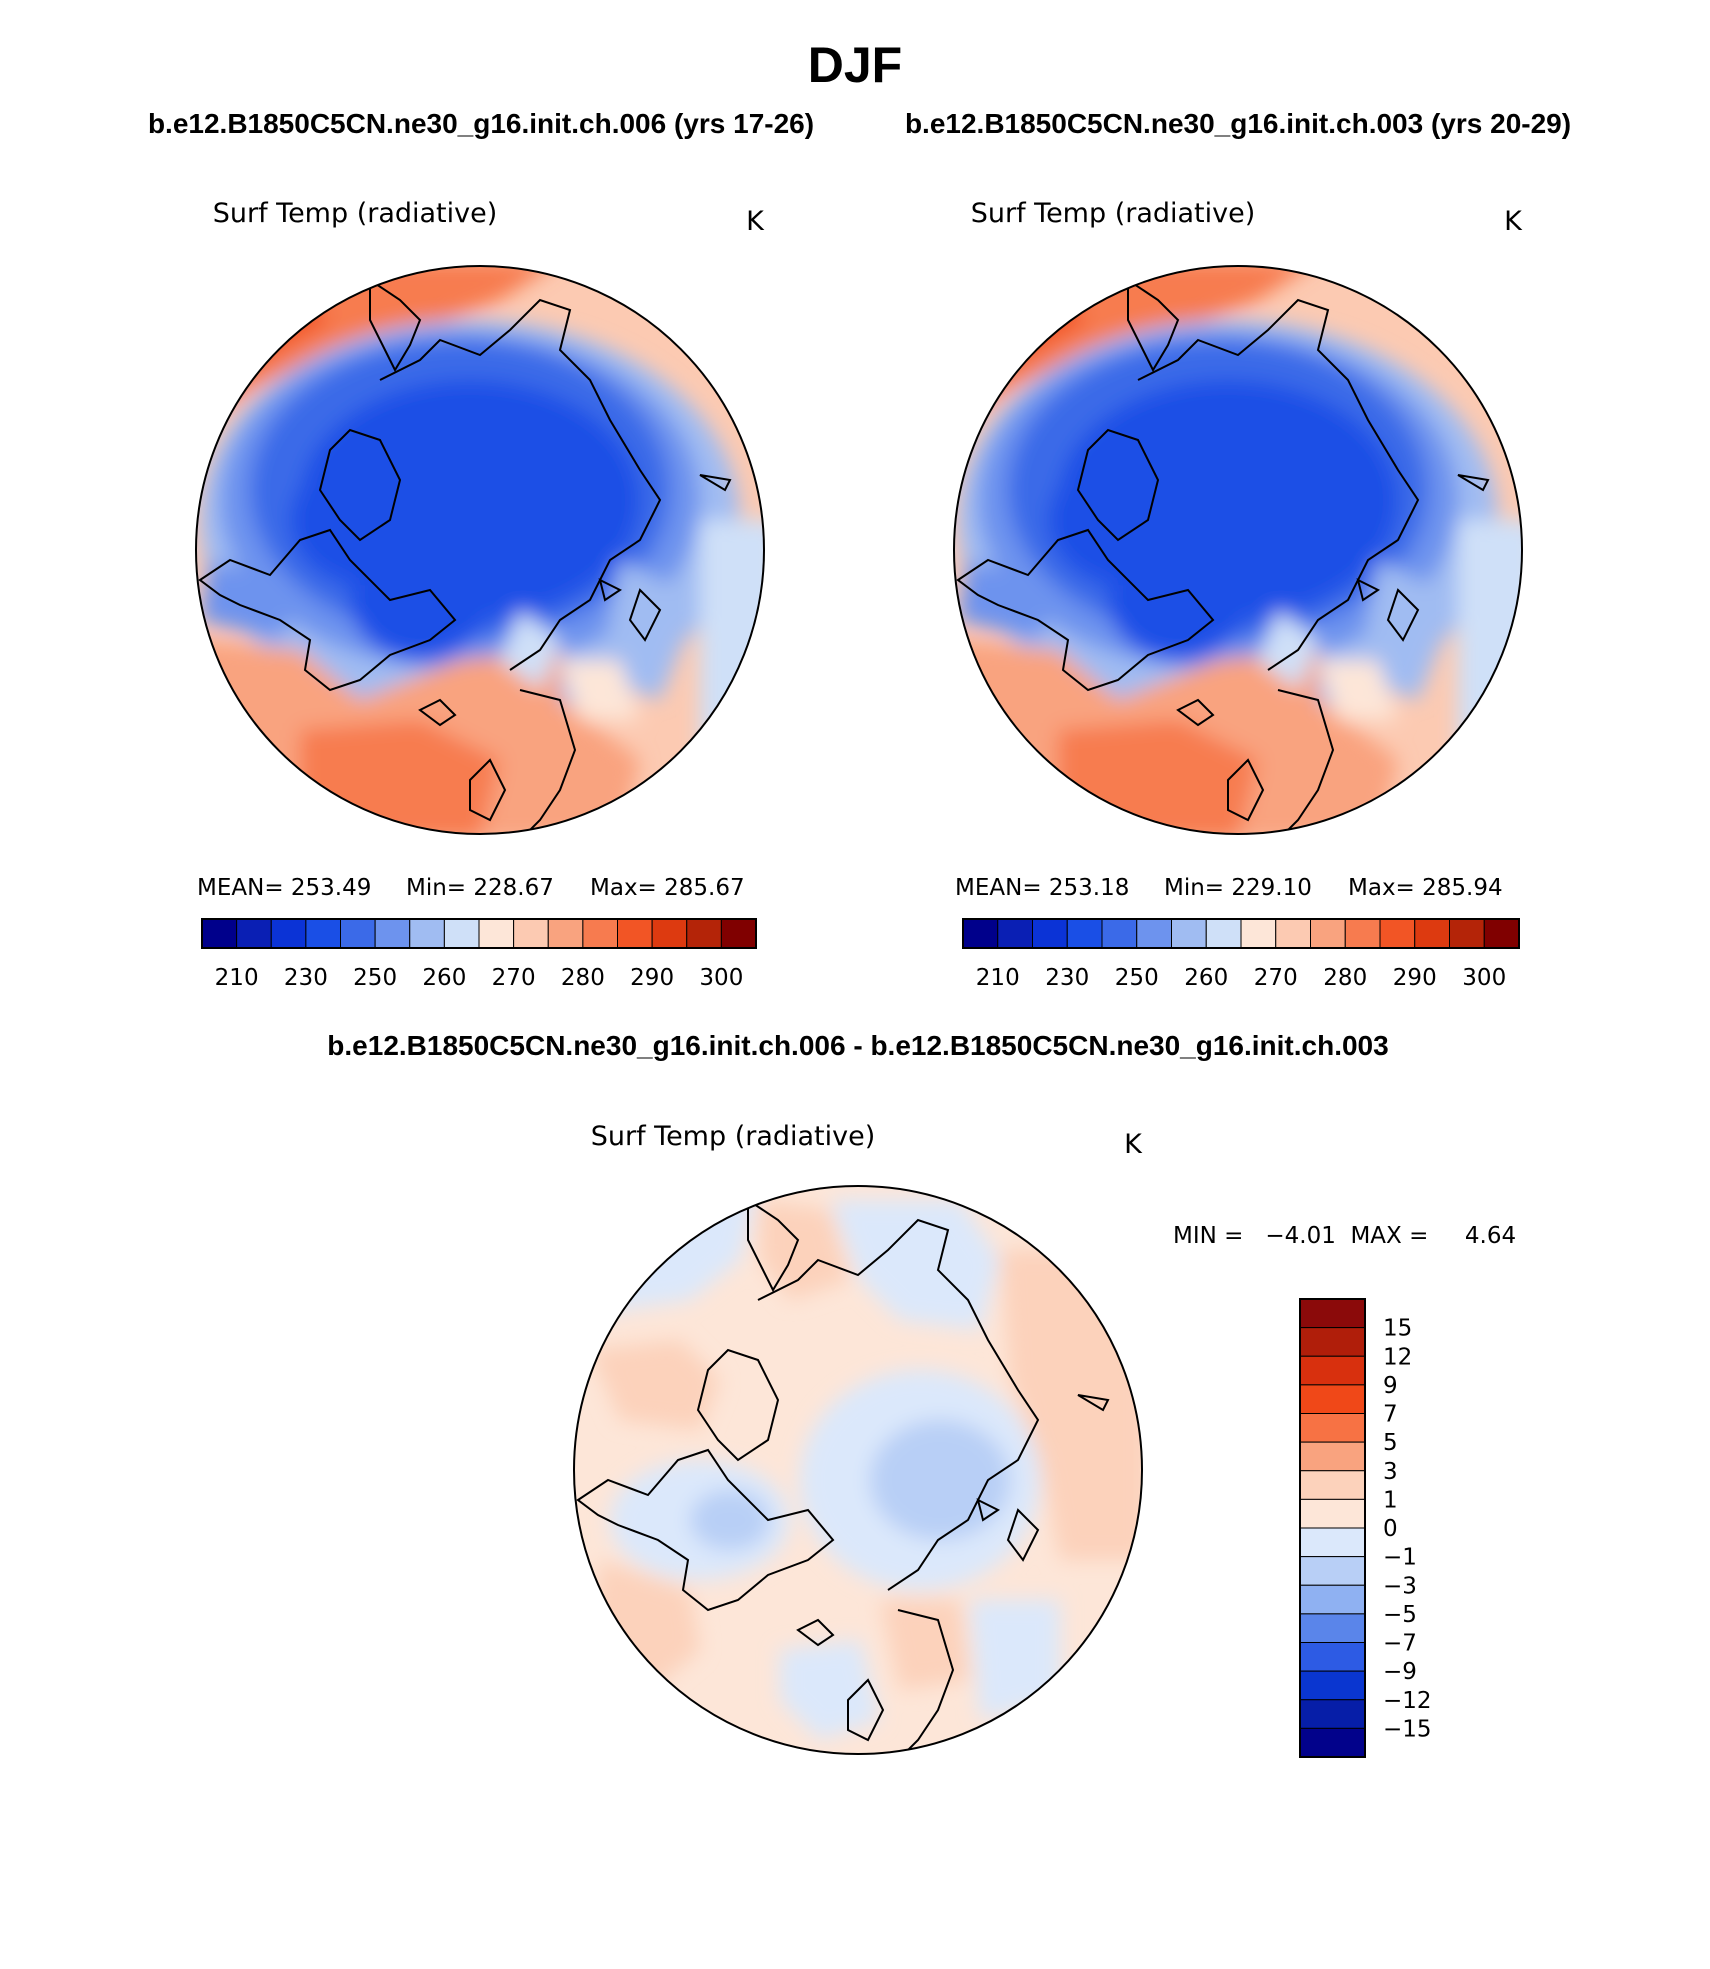  Describe the element at coordinates (355, 213) in the screenshot. I see `panel-a-variable-title: Surf Temp (radiative)` at that location.